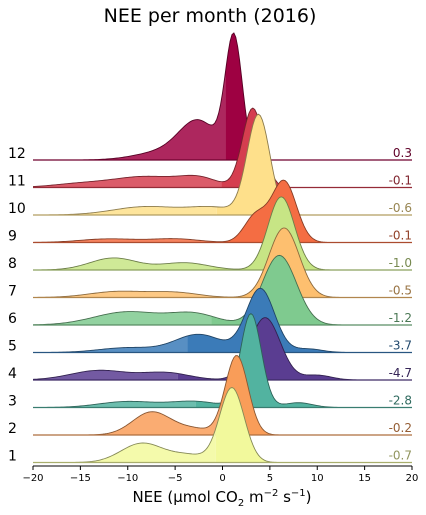 This screenshot has height=515, width=426. Describe the element at coordinates (400, 456) in the screenshot. I see `mean-label-1: -0.7` at that location.